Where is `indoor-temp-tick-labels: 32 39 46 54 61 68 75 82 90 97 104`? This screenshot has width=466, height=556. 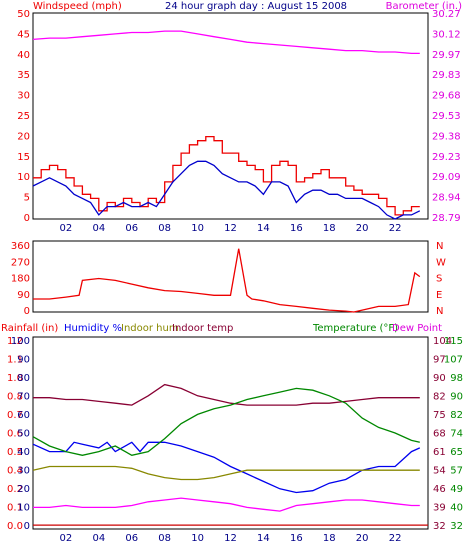 indoor-temp-tick-labels: 32 39 46 54 61 68 75 82 90 97 104 is located at coordinates (442, 434).